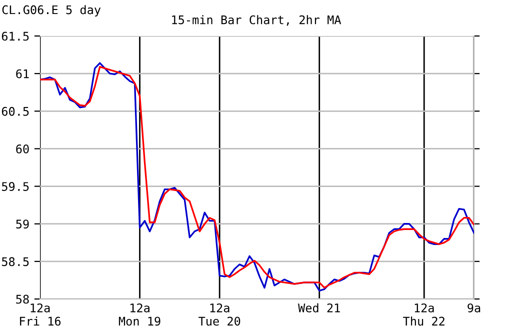 Image resolution: width=512 pixels, height=335 pixels. What do you see at coordinates (22, 73) in the screenshot?
I see `y-tick-label: 61` at bounding box center [22, 73].